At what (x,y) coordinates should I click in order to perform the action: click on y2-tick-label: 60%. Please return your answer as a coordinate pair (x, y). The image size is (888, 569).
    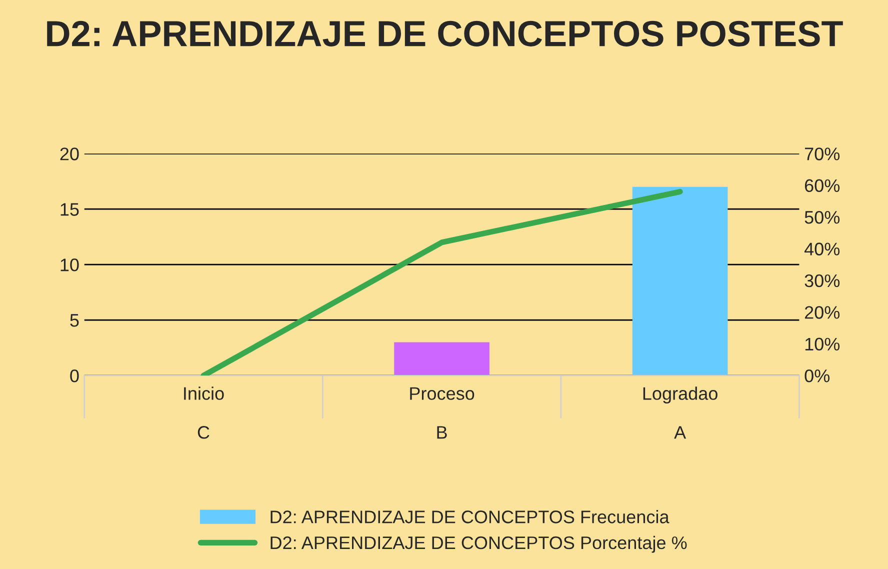
    Looking at the image, I should click on (822, 185).